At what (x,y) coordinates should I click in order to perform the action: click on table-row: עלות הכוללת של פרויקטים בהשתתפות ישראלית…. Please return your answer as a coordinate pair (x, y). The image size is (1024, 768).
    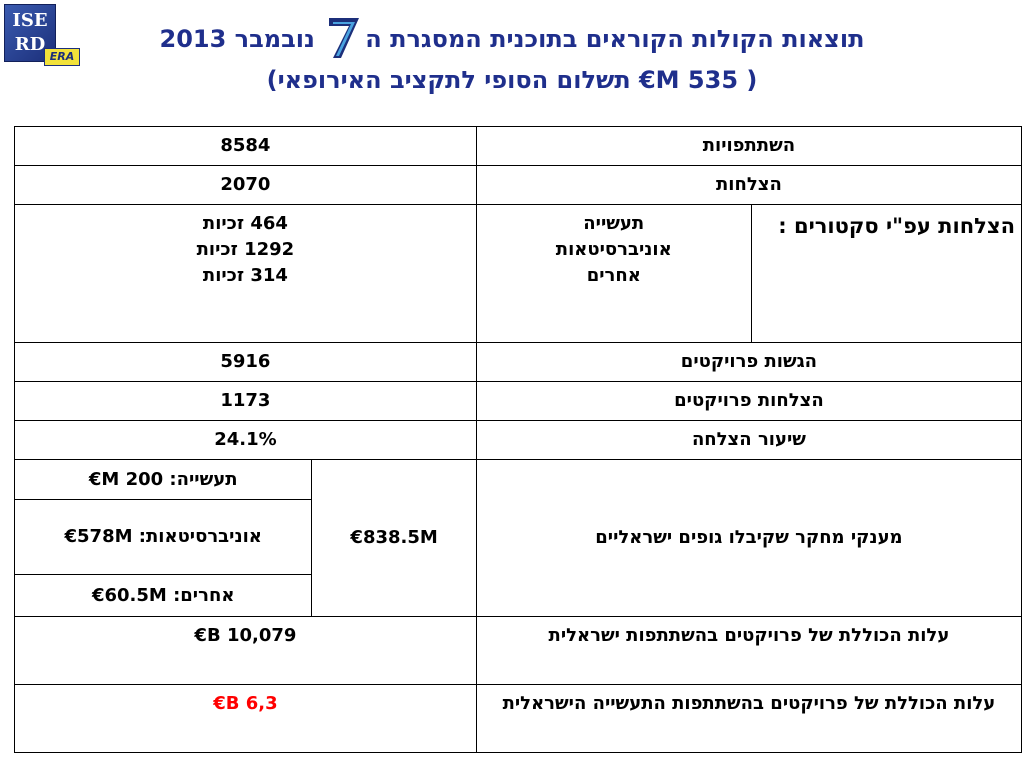
    Looking at the image, I should click on (518, 650).